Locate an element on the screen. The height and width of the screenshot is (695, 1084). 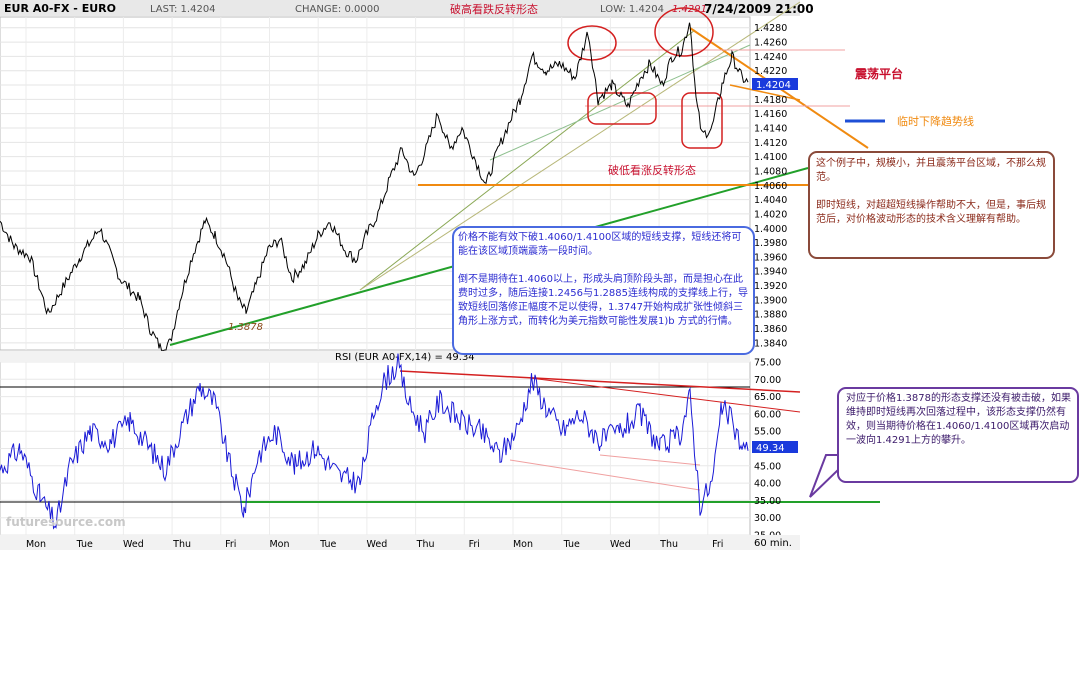
low-label-2: 1.3878 is located at coordinates (245, 327).